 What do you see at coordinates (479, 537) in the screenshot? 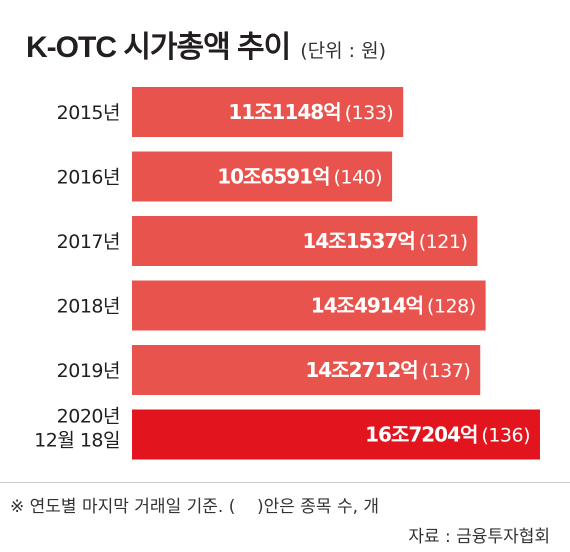
I see `source-credit: 자료 : 금융투자협회` at bounding box center [479, 537].